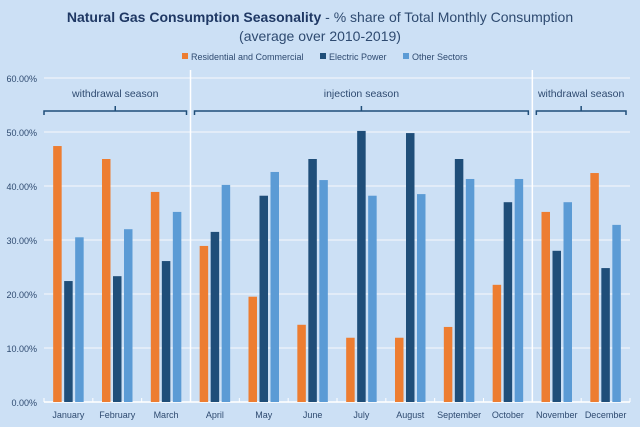 The image size is (640, 427). I want to click on y-tick-label: 20.00%, so click(21, 295).